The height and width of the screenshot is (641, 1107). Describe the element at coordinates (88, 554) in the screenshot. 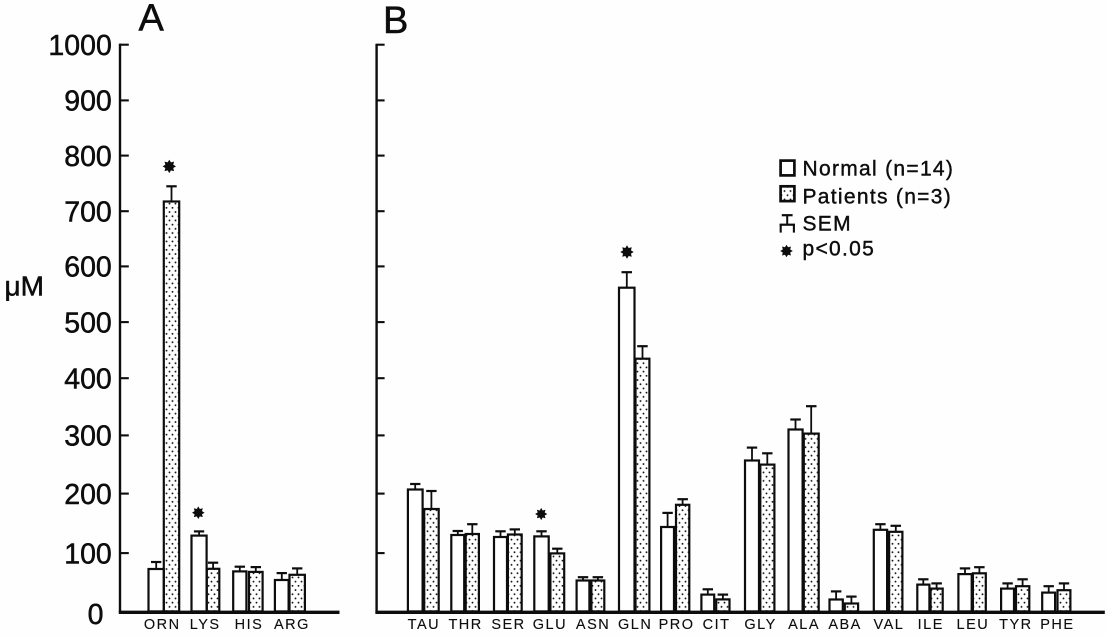

I see `svg-text: 100` at that location.